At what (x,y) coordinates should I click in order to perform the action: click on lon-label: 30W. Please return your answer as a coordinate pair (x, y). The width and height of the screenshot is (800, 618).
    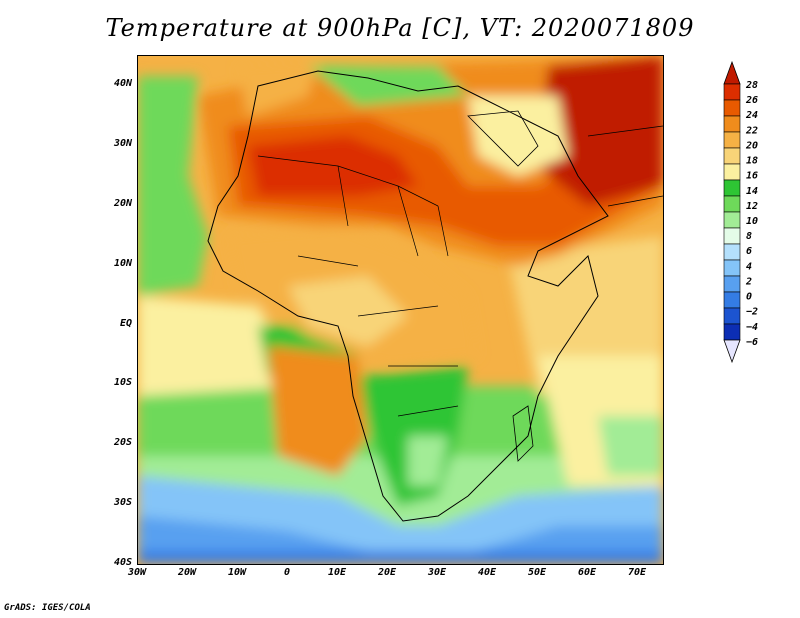
    Looking at the image, I should click on (137, 572).